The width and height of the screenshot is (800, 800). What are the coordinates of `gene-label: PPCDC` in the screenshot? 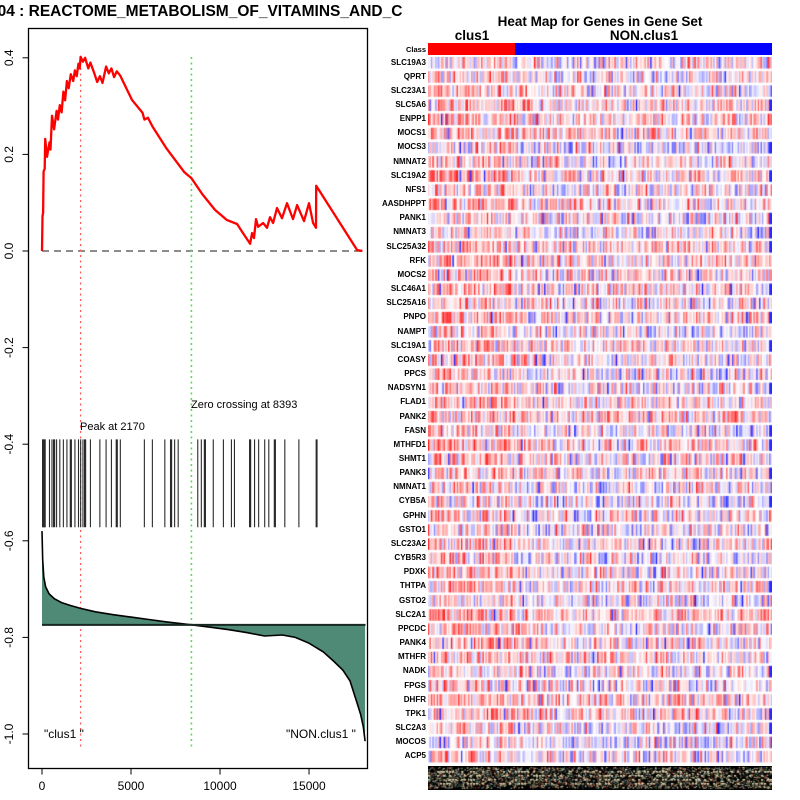 It's located at (411, 628).